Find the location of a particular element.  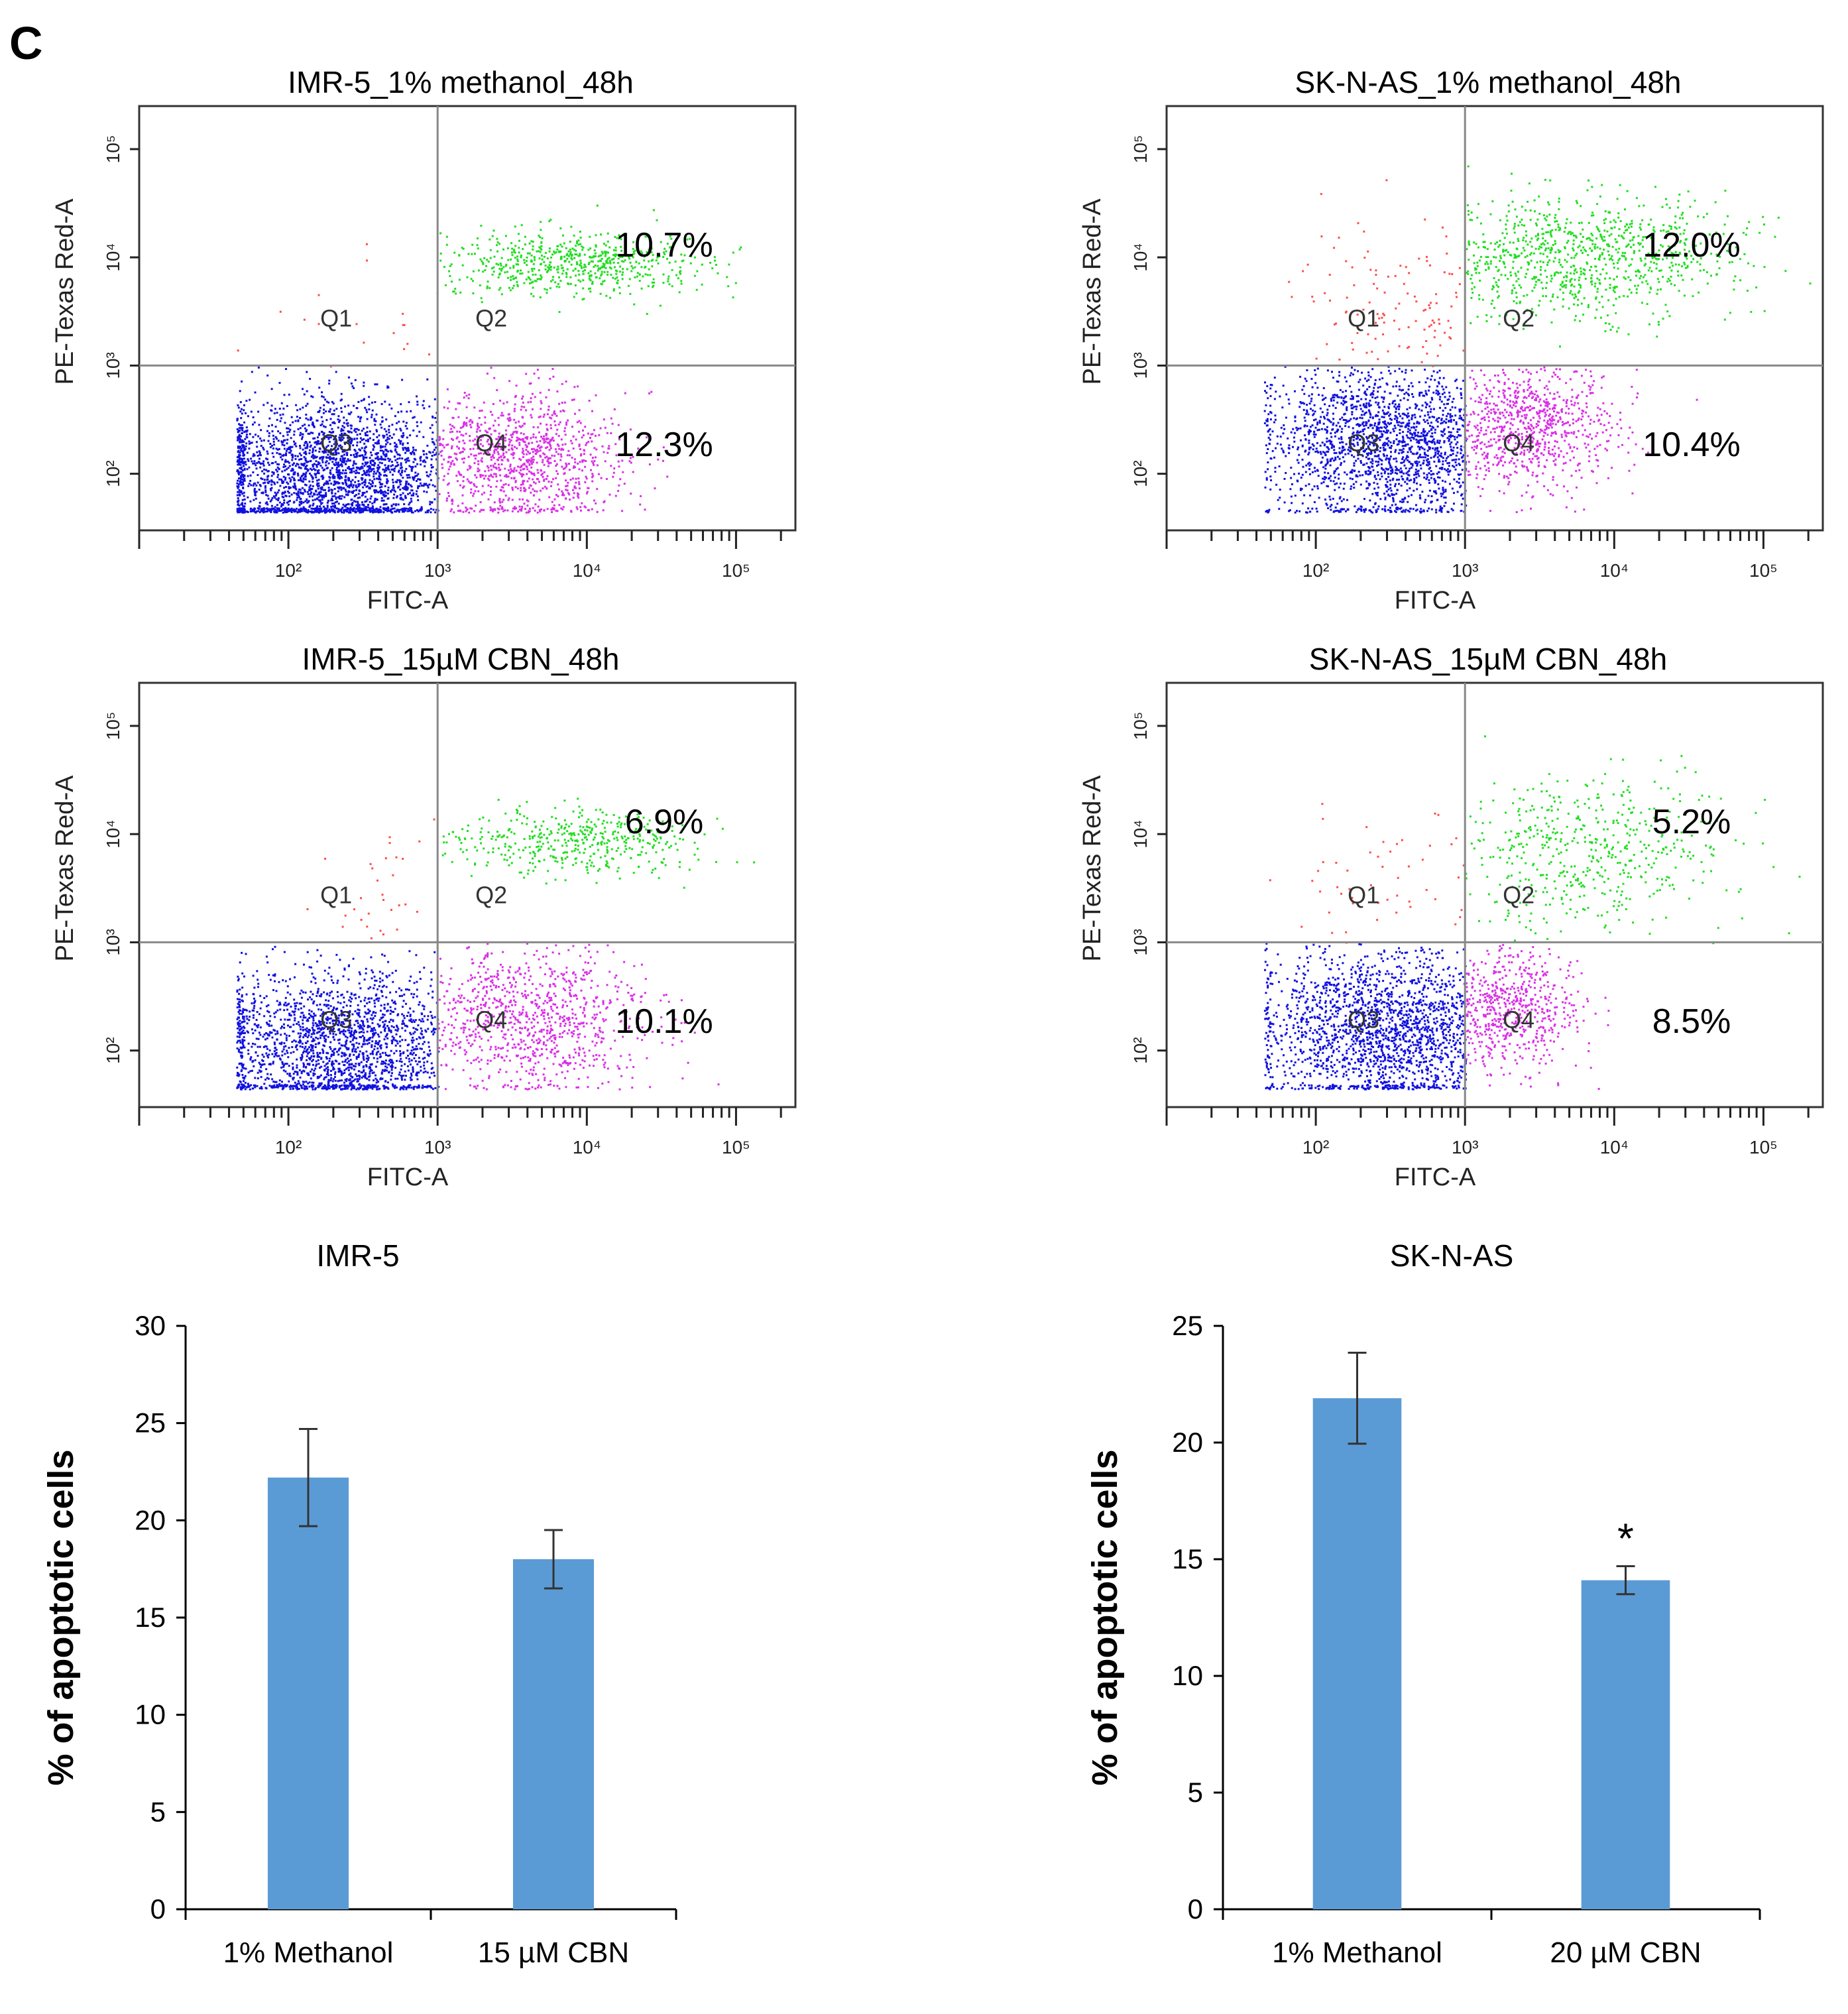

plot-title: IMR-5_1% methanol_48h is located at coordinates (461, 82).